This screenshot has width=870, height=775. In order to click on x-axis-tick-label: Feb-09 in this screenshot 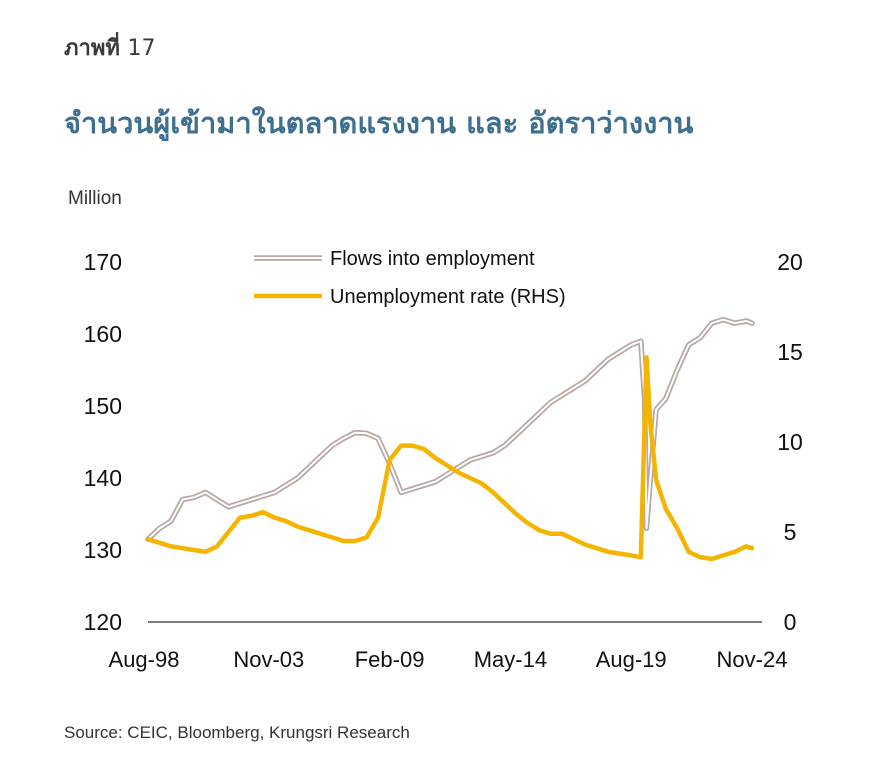, I will do `click(390, 659)`.